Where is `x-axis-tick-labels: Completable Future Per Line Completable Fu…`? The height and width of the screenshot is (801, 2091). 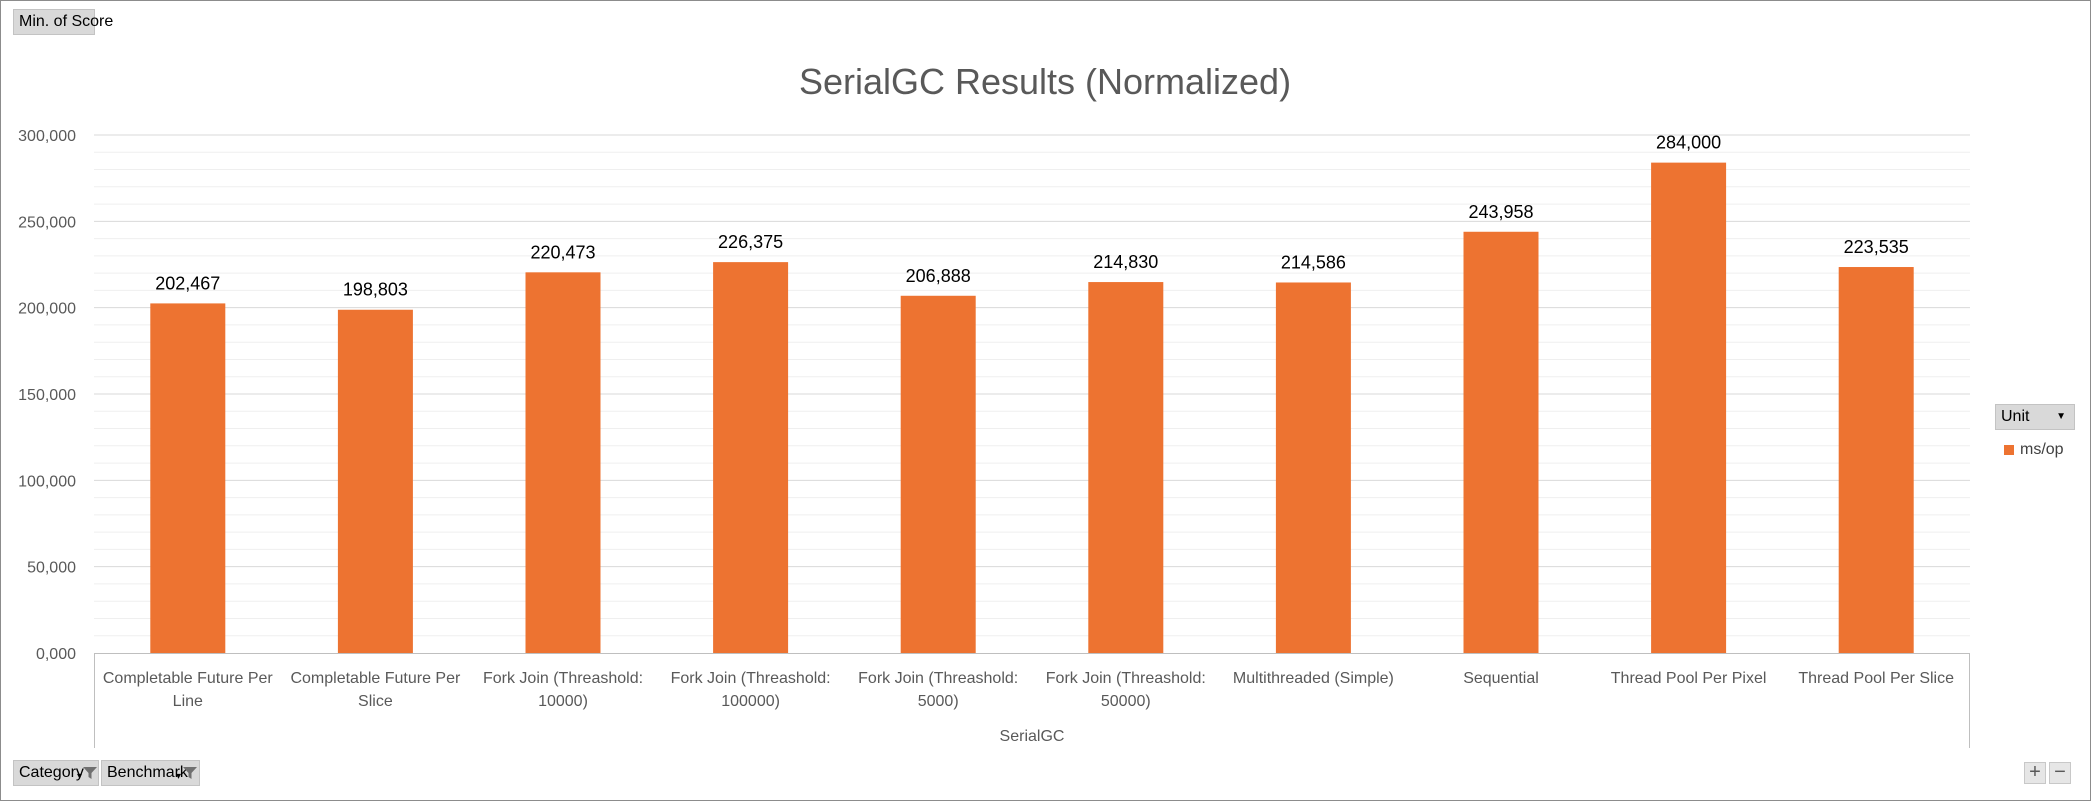
x-axis-tick-labels: Completable Future Per Line Completable Fu… is located at coordinates (1028, 690).